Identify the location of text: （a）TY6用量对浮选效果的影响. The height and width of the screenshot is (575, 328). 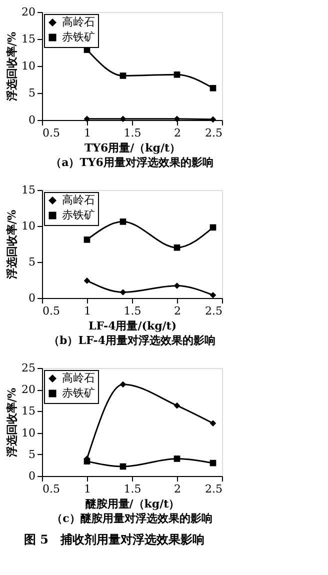
(132, 162).